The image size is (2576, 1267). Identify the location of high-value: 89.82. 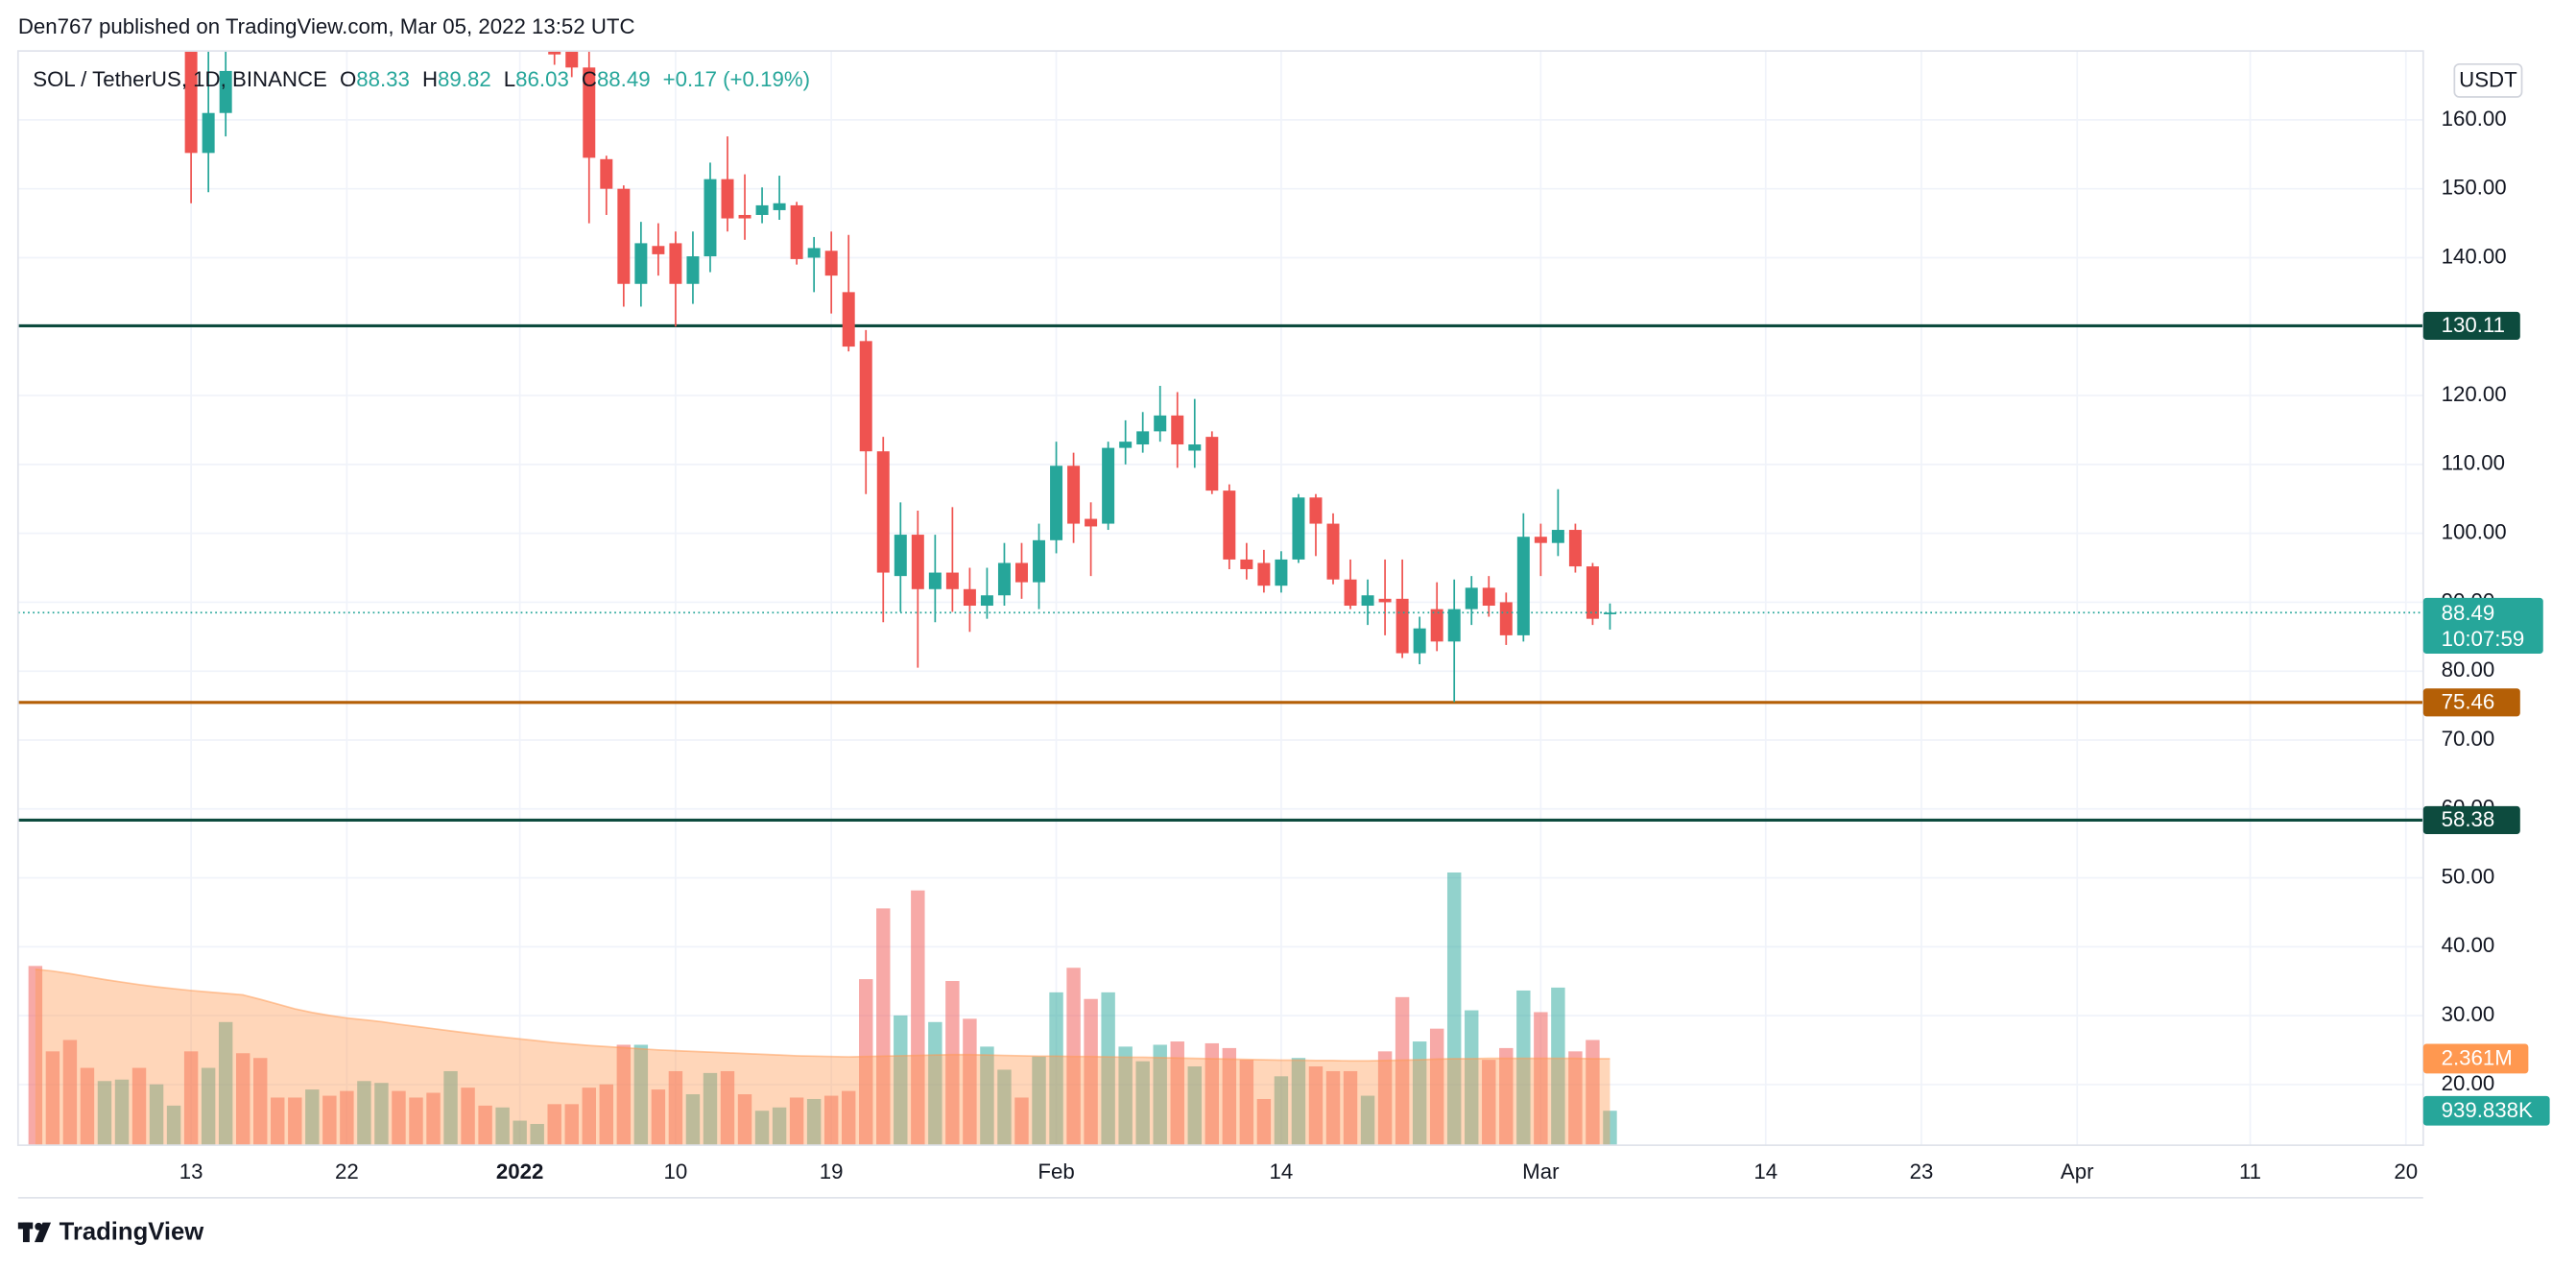
(464, 79).